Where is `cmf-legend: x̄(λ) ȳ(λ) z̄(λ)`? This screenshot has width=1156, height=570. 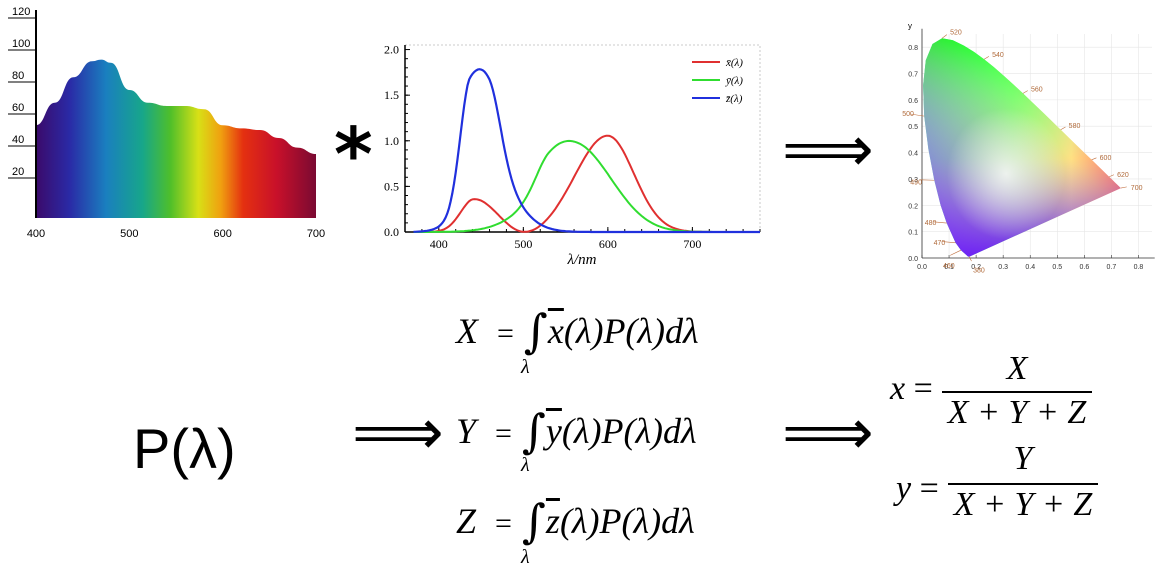
cmf-legend: x̄(λ) ȳ(λ) z̄(λ) is located at coordinates (717, 81).